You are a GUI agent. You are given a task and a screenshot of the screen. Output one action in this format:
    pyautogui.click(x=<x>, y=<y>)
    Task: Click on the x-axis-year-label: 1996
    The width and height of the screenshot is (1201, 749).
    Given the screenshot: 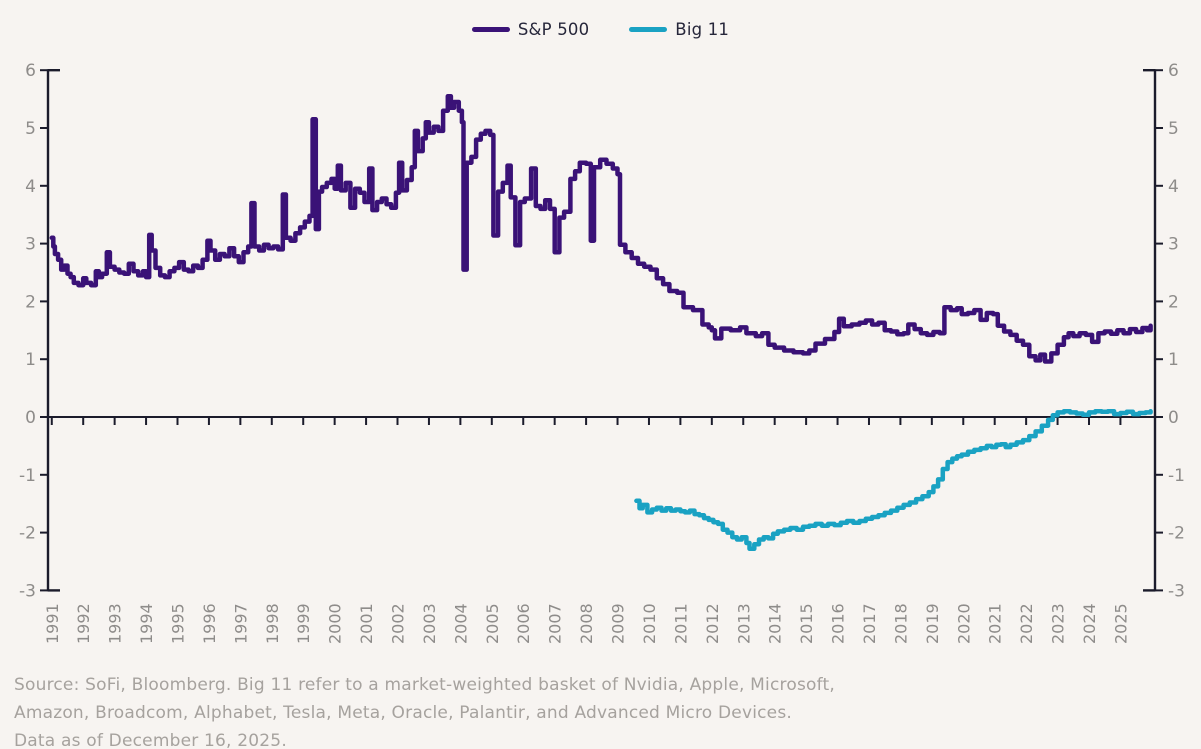 What is the action you would take?
    pyautogui.click(x=209, y=623)
    